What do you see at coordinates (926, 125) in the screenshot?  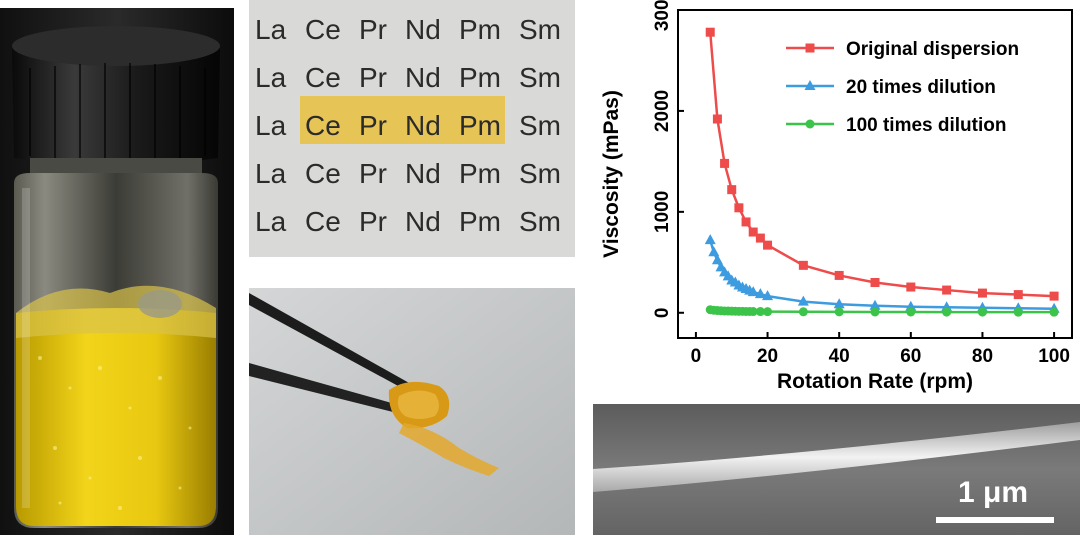 I see `legend-label: 100 times dilution` at bounding box center [926, 125].